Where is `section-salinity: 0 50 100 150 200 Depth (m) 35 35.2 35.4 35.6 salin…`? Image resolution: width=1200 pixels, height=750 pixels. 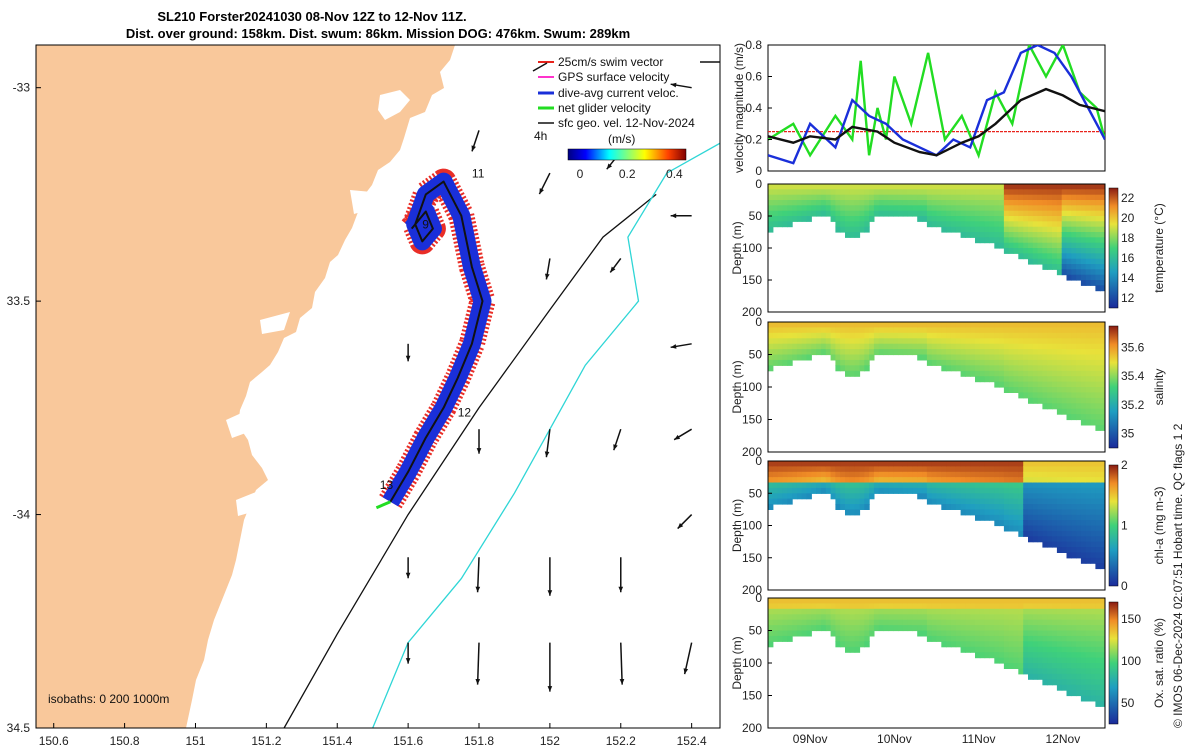
section-salinity: 0 50 100 150 200 Depth (m) 35 35.2 35.4 35.6 salin… is located at coordinates (948, 387).